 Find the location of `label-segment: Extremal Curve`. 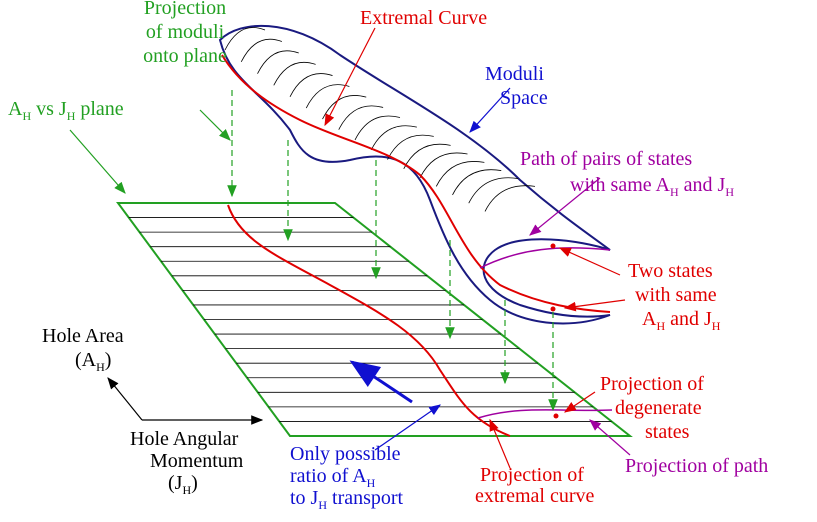

label-segment: Extremal Curve is located at coordinates (423, 18).